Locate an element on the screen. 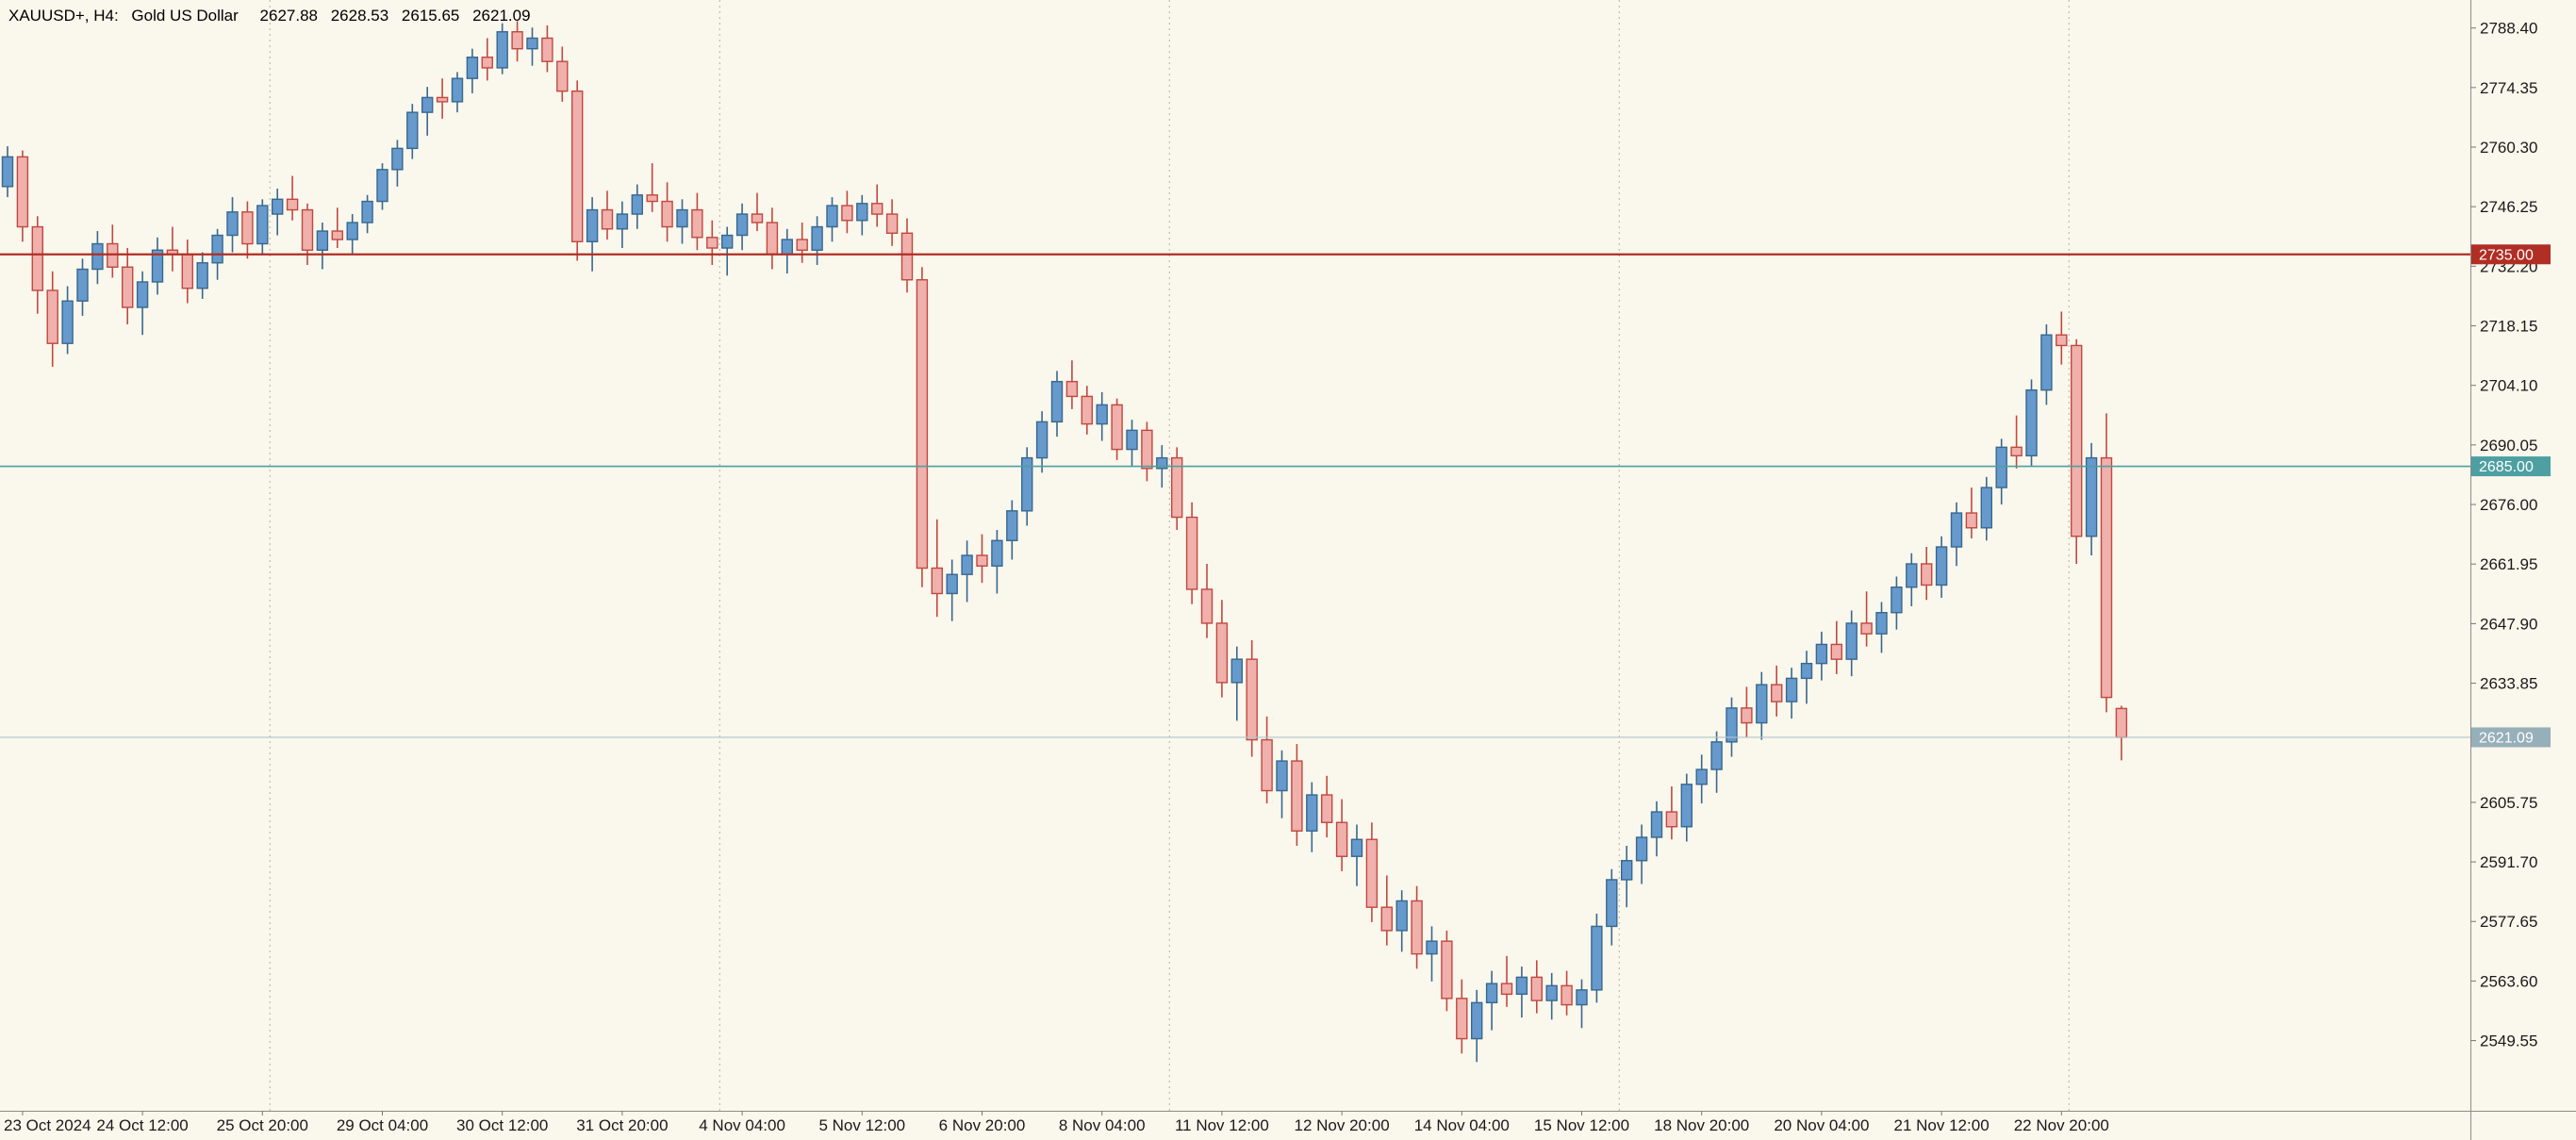 The image size is (2576, 1140). symbol-description-label: Gold US Dollar is located at coordinates (185, 16).